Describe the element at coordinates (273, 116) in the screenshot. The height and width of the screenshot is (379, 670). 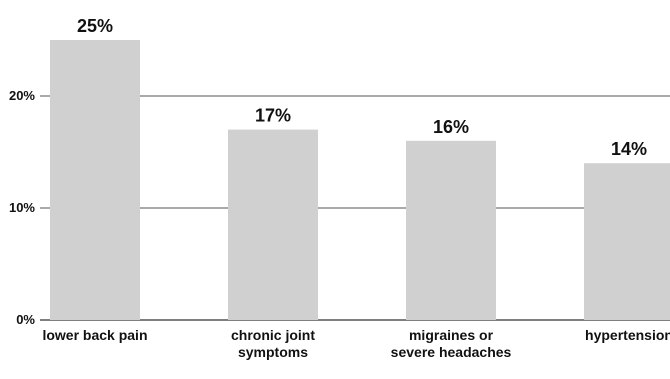
I see `bar-value-label: 17%` at that location.